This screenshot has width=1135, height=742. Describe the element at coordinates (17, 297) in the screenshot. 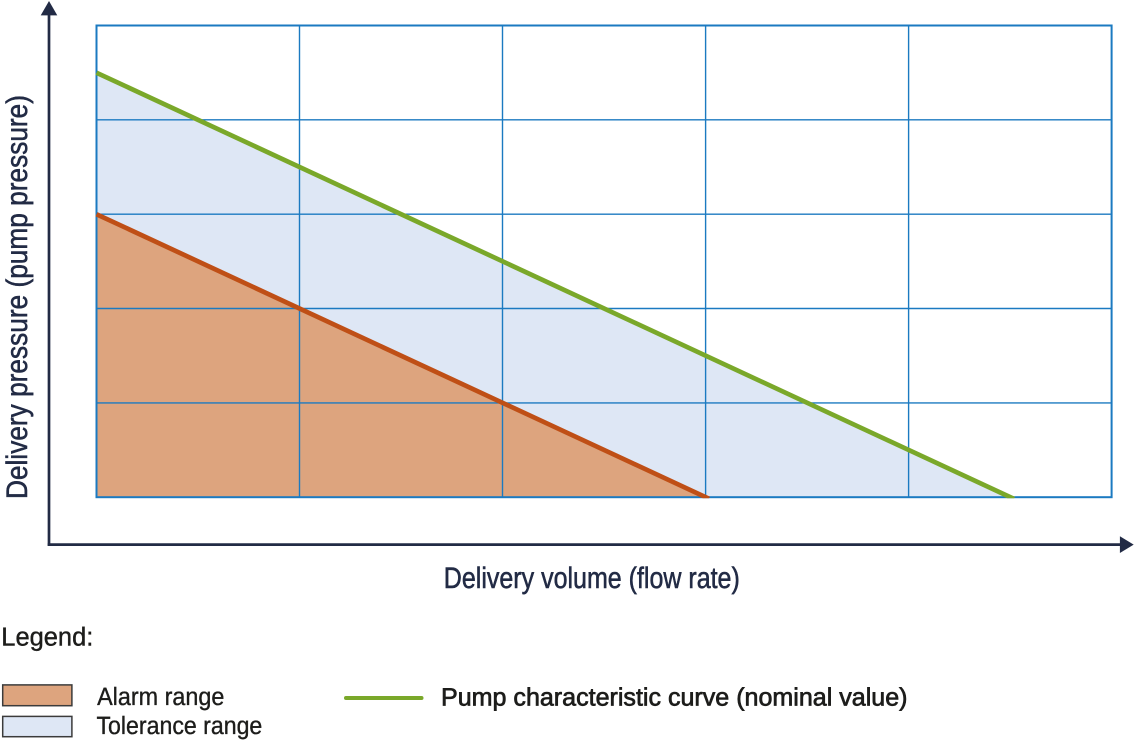

I see `svg-text:Delivery pressure (pump pressu: Delivery pressure (pump pressure)` at that location.